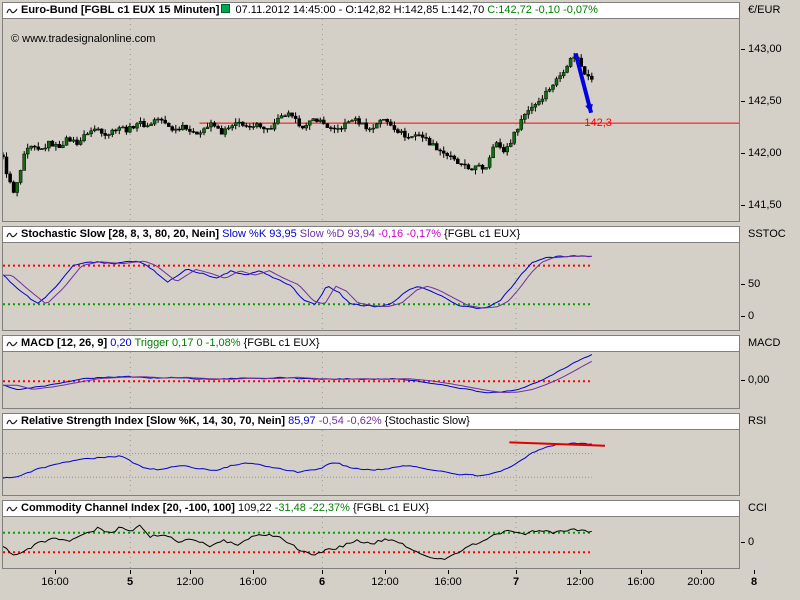 The width and height of the screenshot is (800, 600). What do you see at coordinates (769, 112) in the screenshot?
I see `price-scale: €/EUR 143,00 142,50 142,00 141,50` at bounding box center [769, 112].